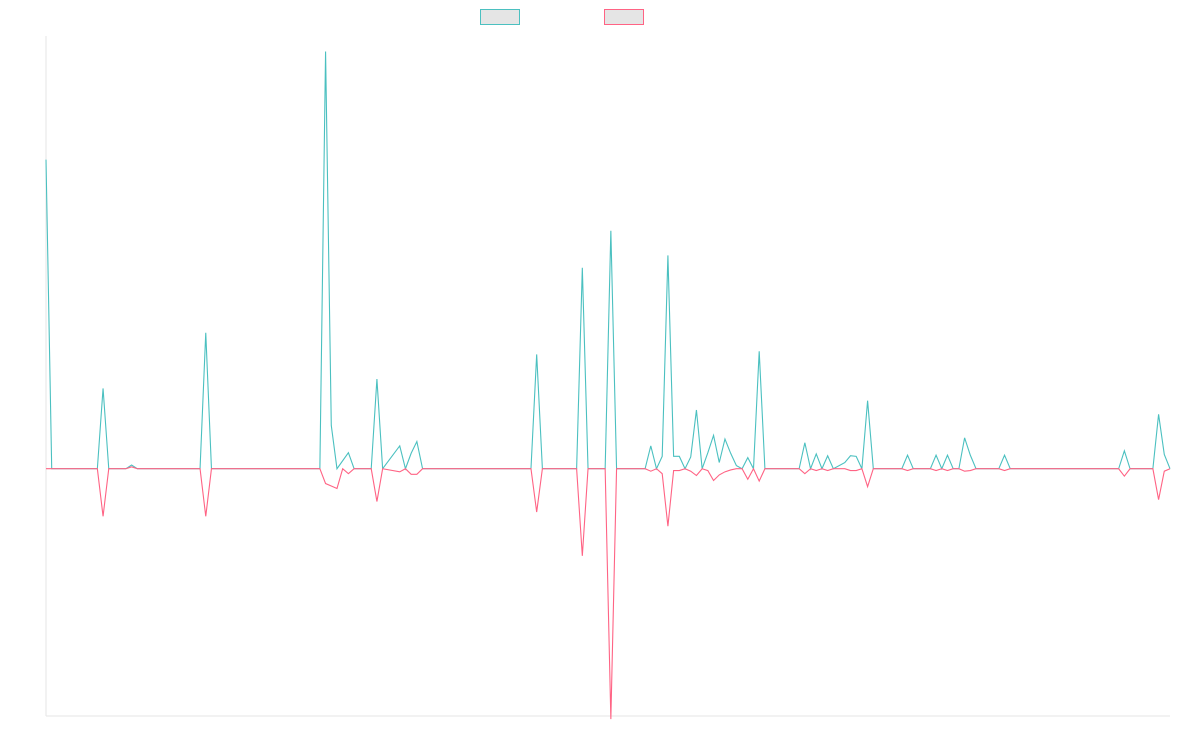  What do you see at coordinates (624, 17) in the screenshot?
I see `legend-swatch-series-b` at bounding box center [624, 17].